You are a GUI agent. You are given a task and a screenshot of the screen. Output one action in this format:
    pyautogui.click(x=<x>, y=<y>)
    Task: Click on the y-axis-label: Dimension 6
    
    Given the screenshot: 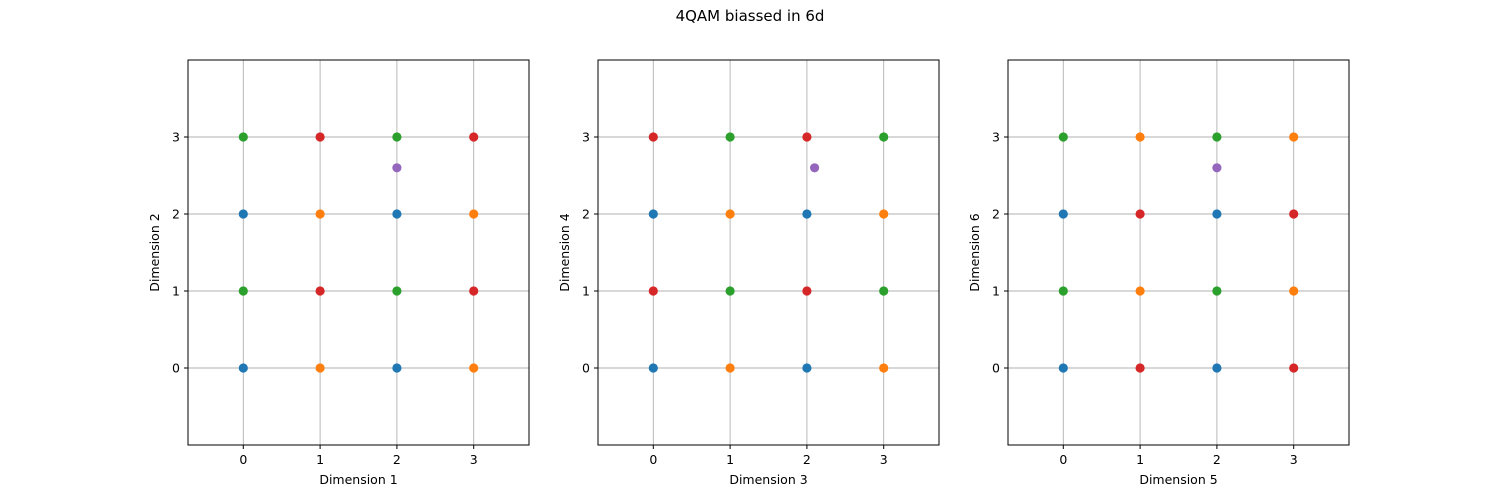 What is the action you would take?
    pyautogui.click(x=974, y=252)
    